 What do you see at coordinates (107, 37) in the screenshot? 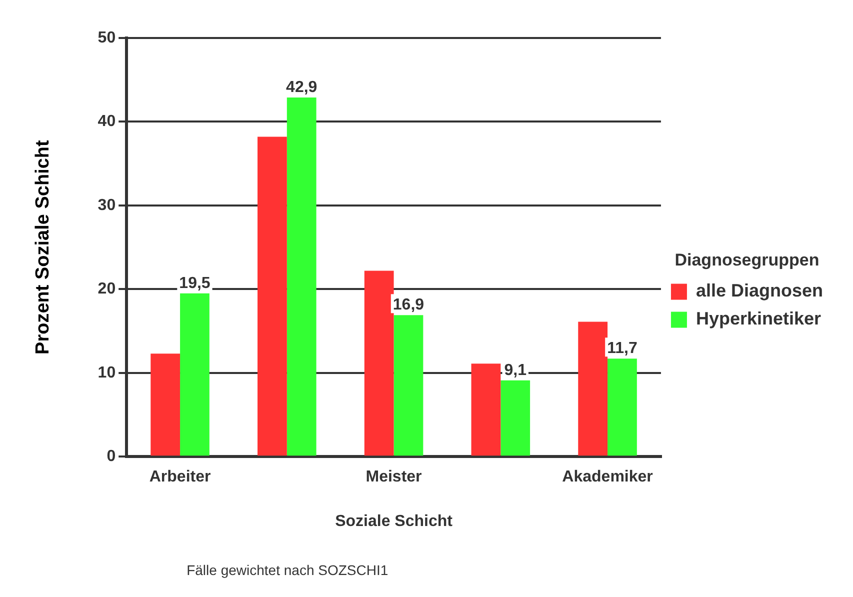
I see `y-tick-label: 50` at bounding box center [107, 37].